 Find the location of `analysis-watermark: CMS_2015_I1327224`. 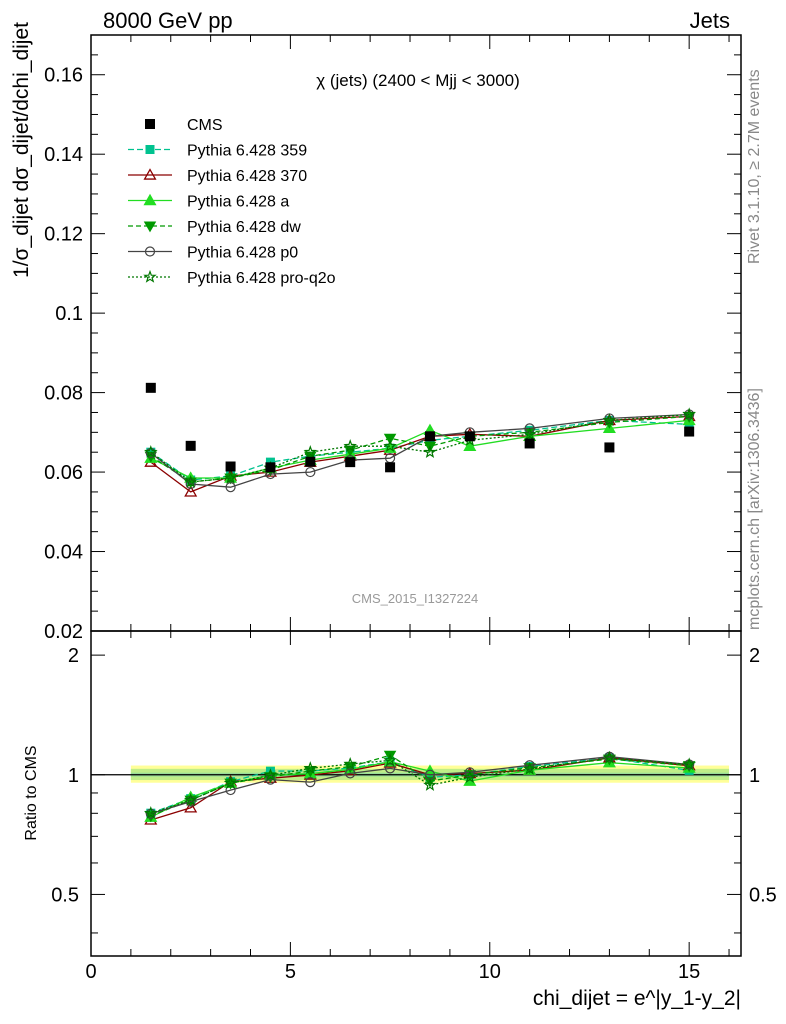

analysis-watermark: CMS_2015_I1327224 is located at coordinates (415, 598).